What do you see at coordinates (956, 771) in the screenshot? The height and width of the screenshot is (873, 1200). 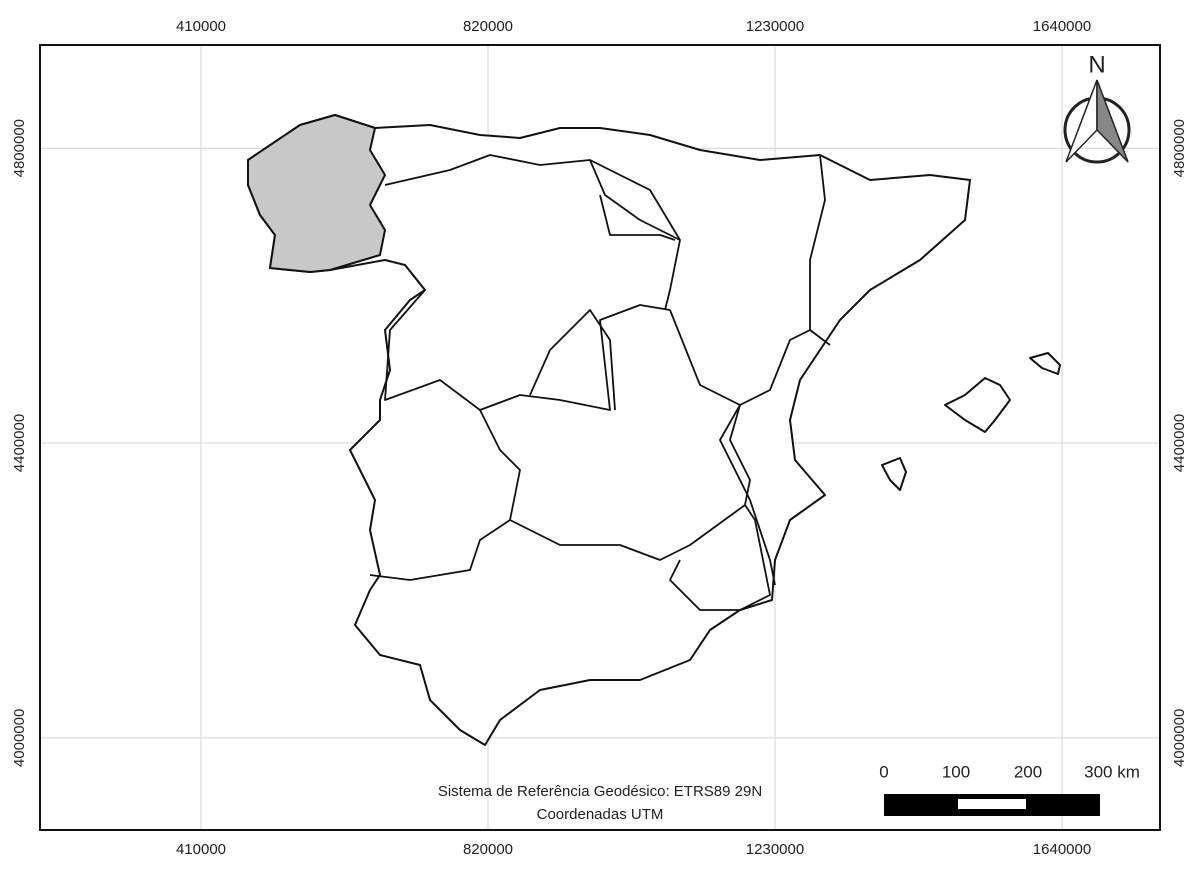 I see `scale-label: 100` at bounding box center [956, 771].